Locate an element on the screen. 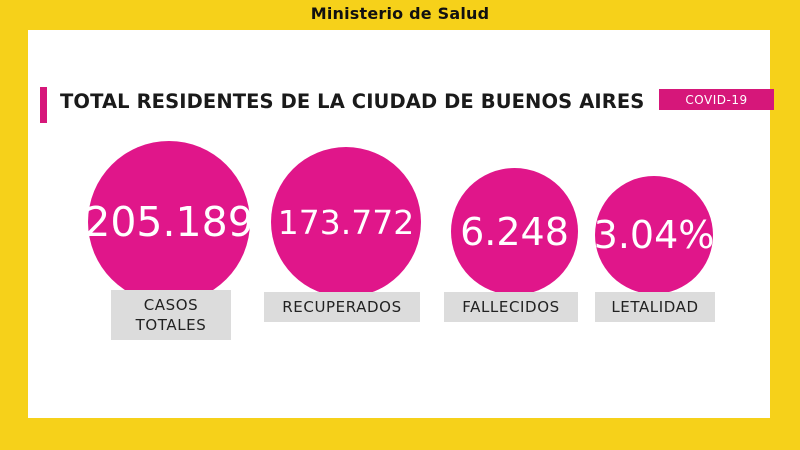 The height and width of the screenshot is (450, 800). ministry-title: Ministerio de Salud is located at coordinates (400, 13).